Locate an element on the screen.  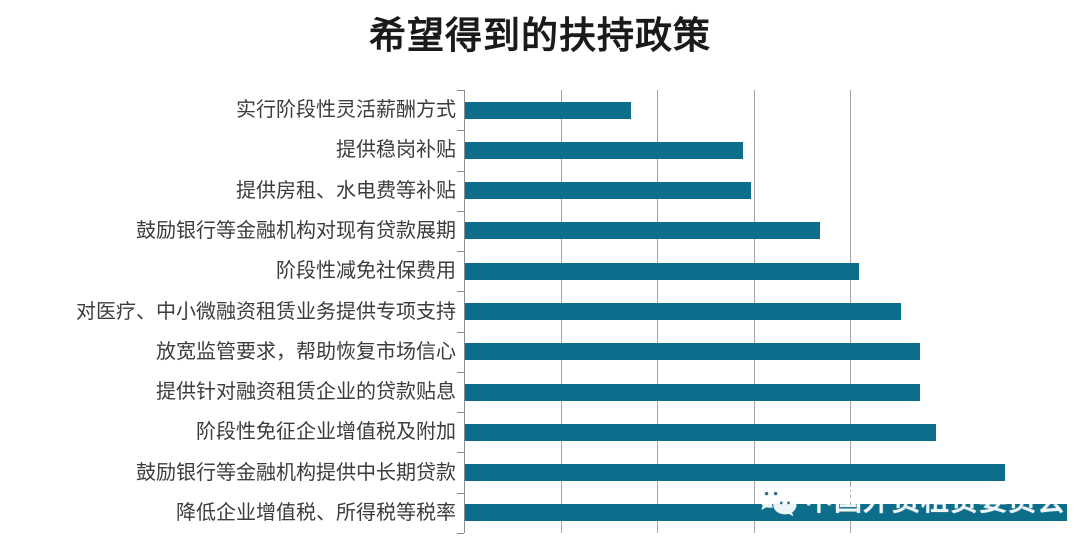
category-label: 鼓励银行等金融机构对现有贷款展期 is located at coordinates (296, 231).